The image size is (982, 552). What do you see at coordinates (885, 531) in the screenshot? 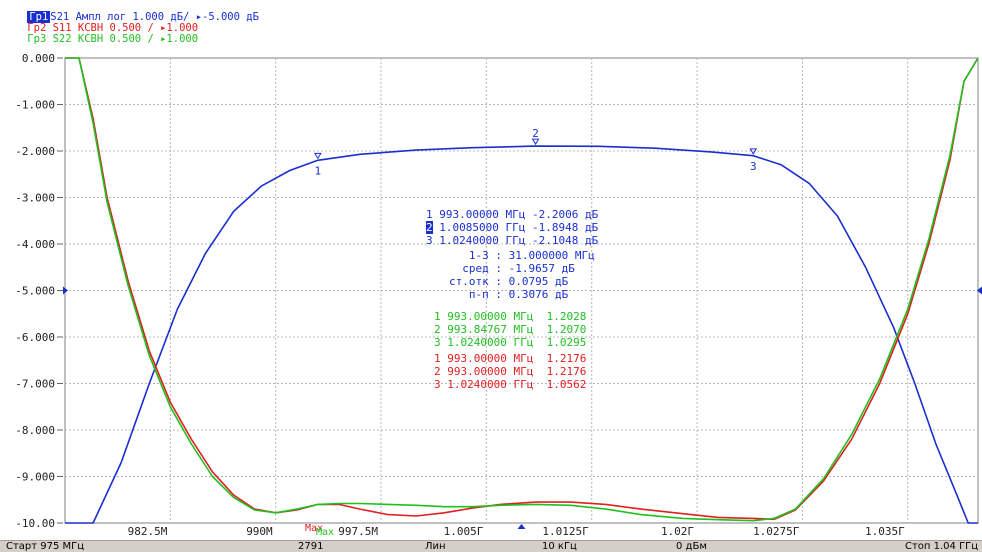
I see `x-tick-label: 1.035Г` at bounding box center [885, 531].